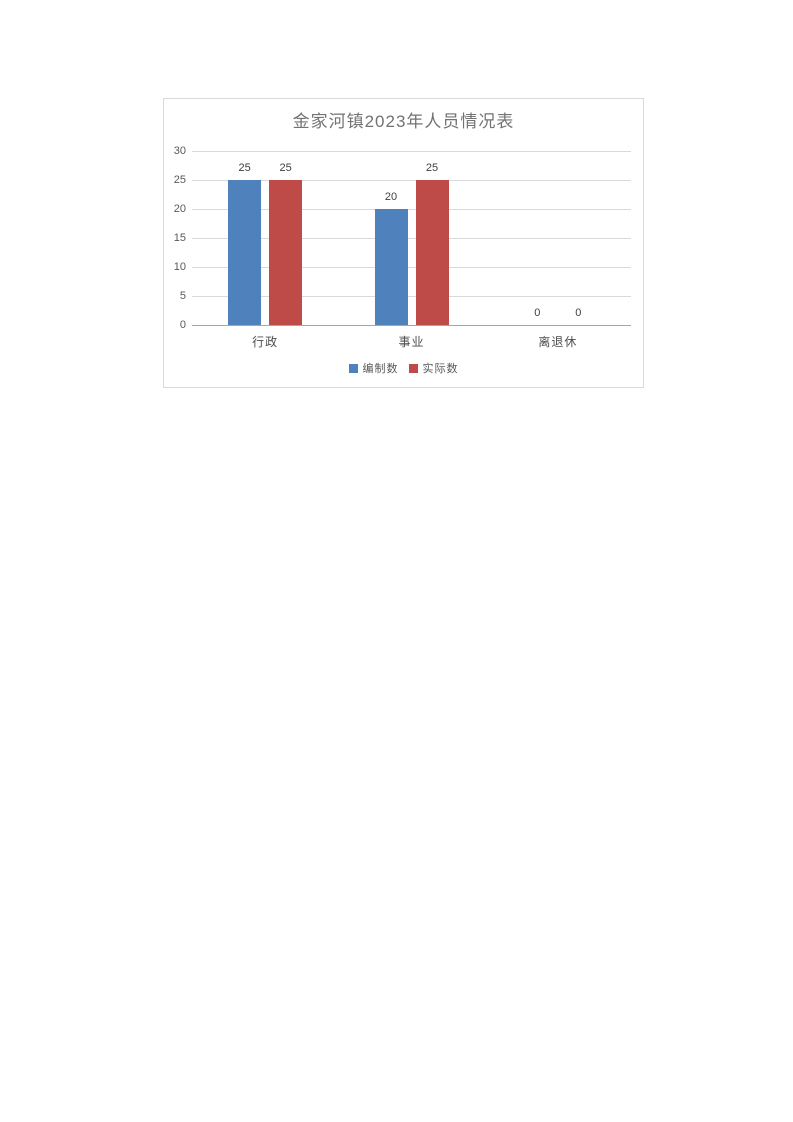 The width and height of the screenshot is (793, 1122). What do you see at coordinates (391, 197) in the screenshot?
I see `bar-value-label: 20` at bounding box center [391, 197].